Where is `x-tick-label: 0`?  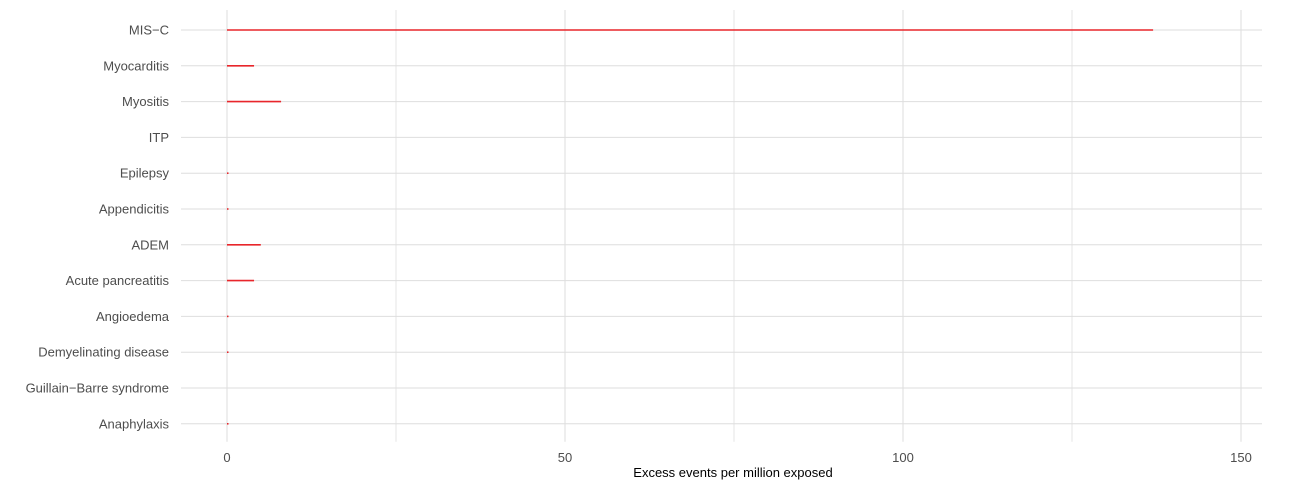 x-tick-label: 0 is located at coordinates (226, 457).